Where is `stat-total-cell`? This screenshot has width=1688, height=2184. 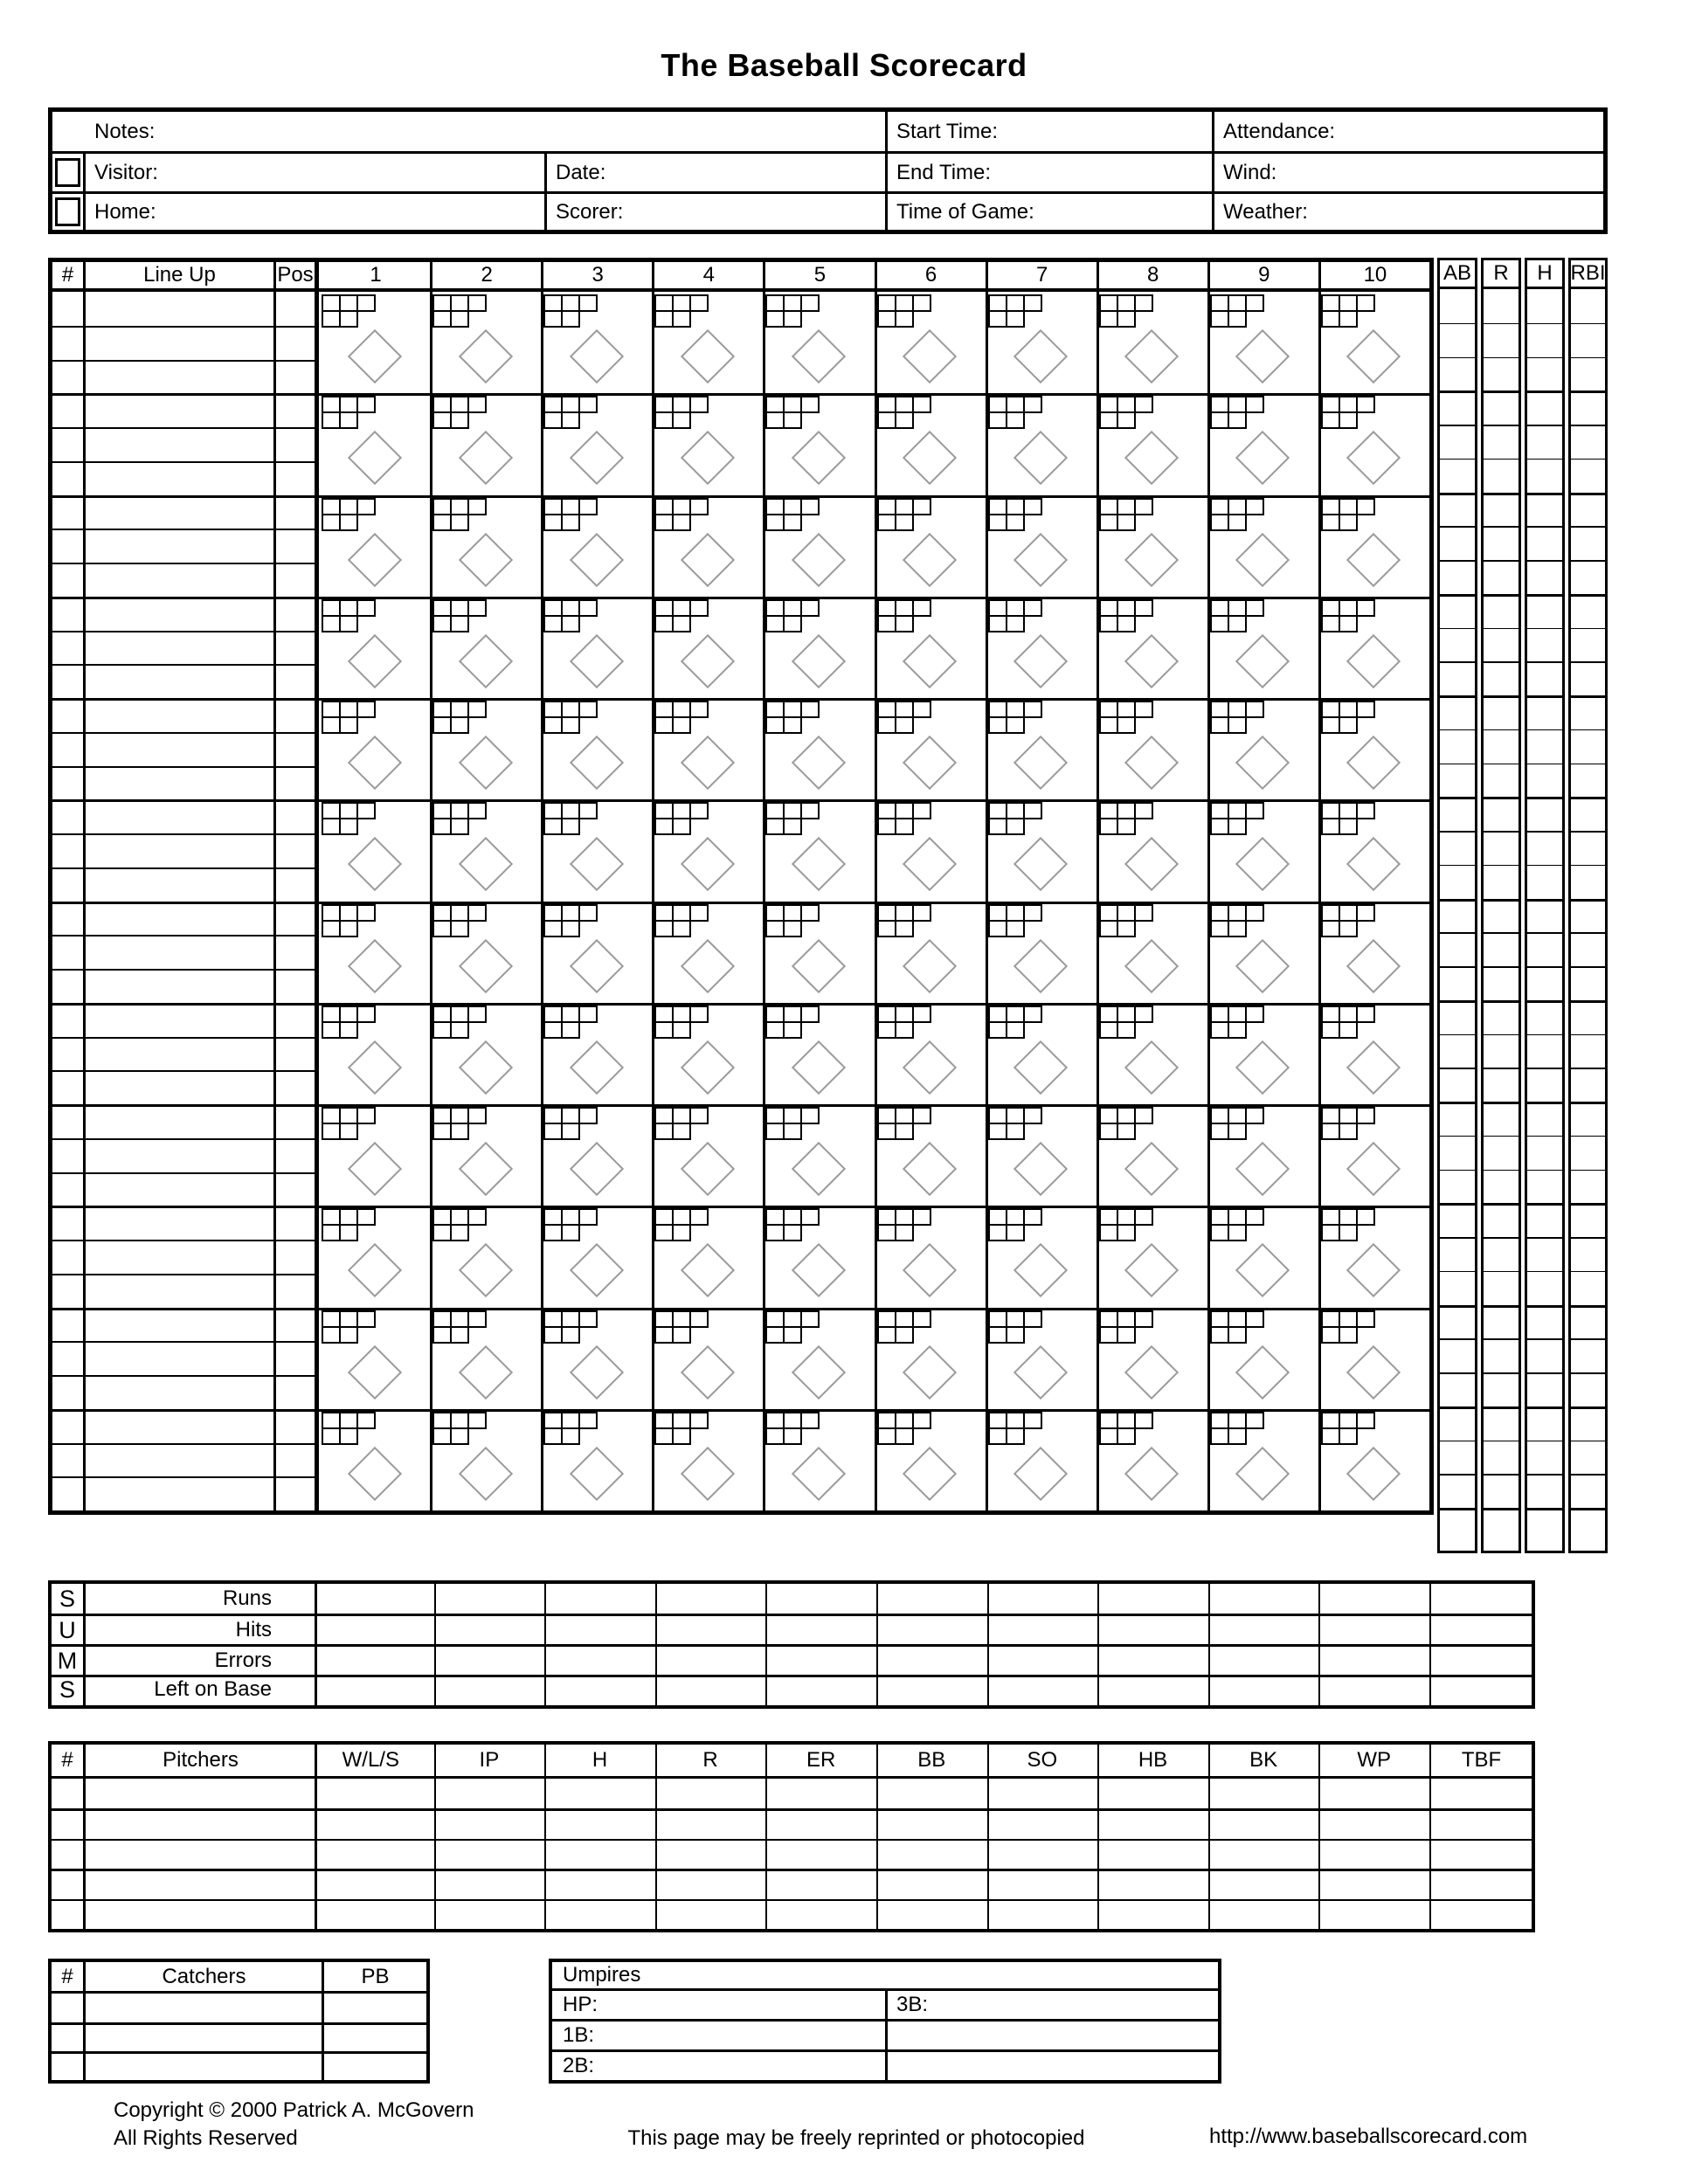
stat-total-cell is located at coordinates (1457, 1529).